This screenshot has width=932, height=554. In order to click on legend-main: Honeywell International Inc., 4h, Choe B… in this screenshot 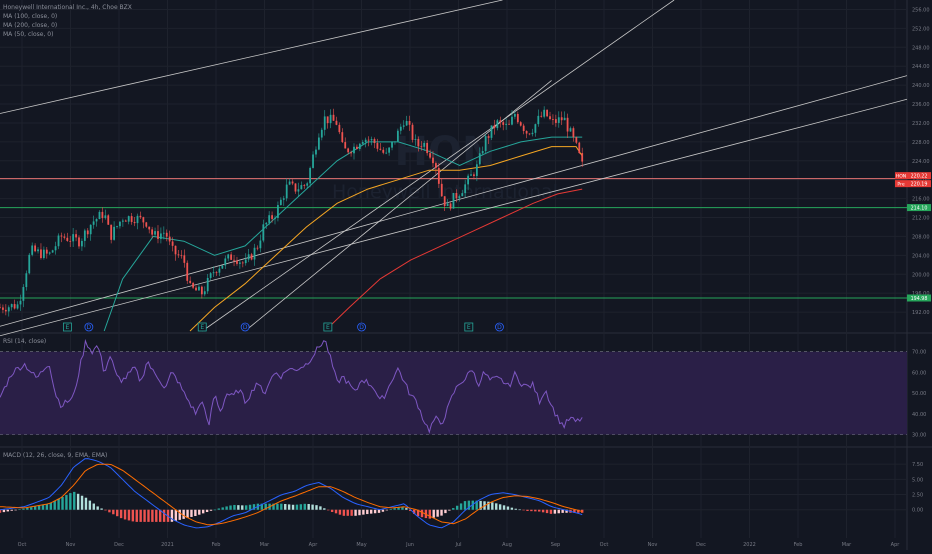, I will do `click(67, 7)`.